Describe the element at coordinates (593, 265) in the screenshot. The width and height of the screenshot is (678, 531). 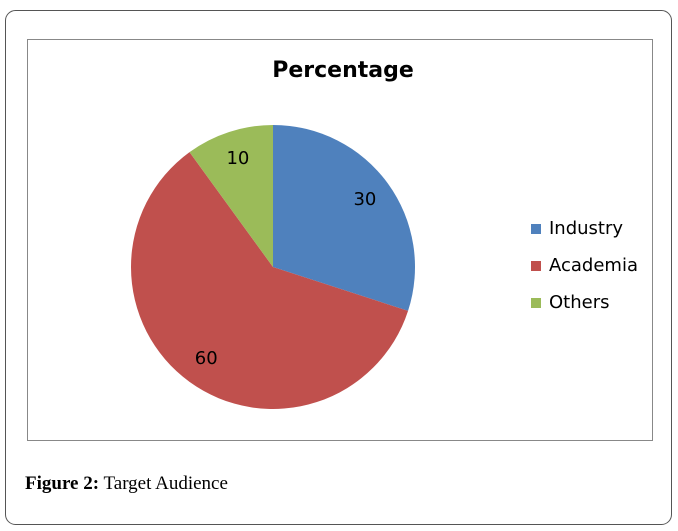
I see `legend-label: Academia` at that location.